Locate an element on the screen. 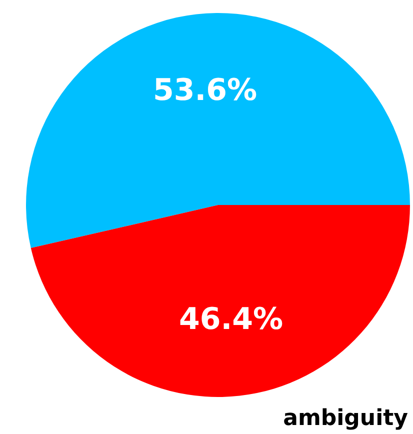 This screenshot has width=413, height=434. data-label: 46.4% is located at coordinates (231, 319).